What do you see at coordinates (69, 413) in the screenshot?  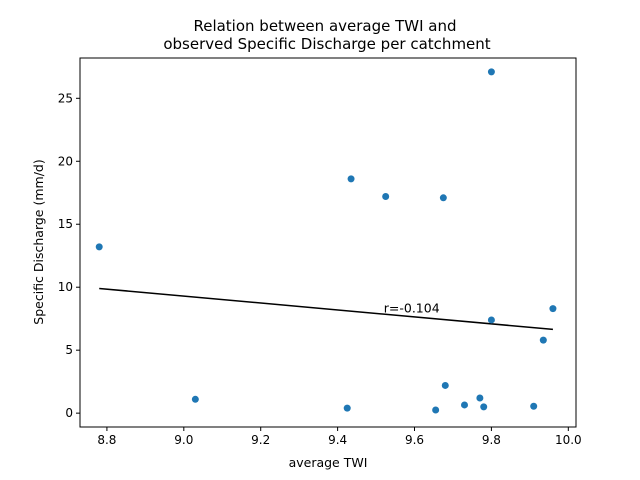 I see `y-tick-label: 0` at bounding box center [69, 413].